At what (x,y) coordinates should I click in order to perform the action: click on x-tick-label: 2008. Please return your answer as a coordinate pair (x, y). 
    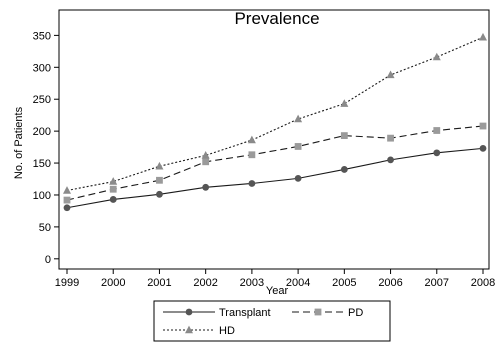
    Looking at the image, I should click on (483, 283).